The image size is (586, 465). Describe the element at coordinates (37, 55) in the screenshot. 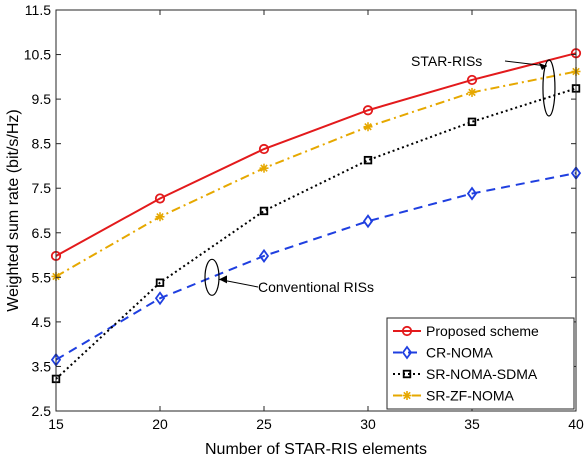

I see `y-tick-label: 10.5` at that location.